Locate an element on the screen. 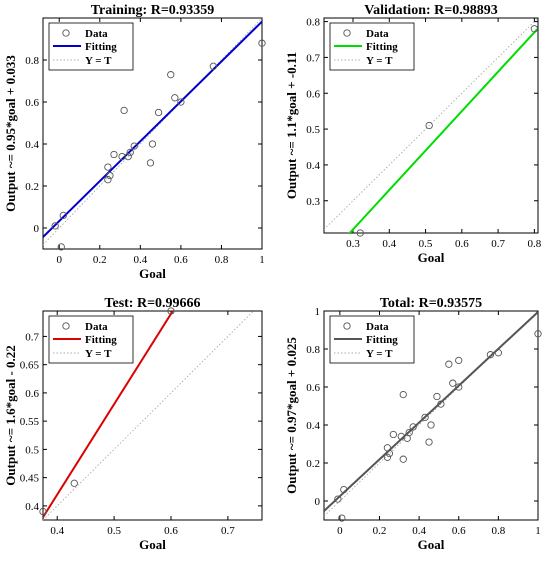 The width and height of the screenshot is (550, 567). x-tick-label: 0 is located at coordinates (340, 531).